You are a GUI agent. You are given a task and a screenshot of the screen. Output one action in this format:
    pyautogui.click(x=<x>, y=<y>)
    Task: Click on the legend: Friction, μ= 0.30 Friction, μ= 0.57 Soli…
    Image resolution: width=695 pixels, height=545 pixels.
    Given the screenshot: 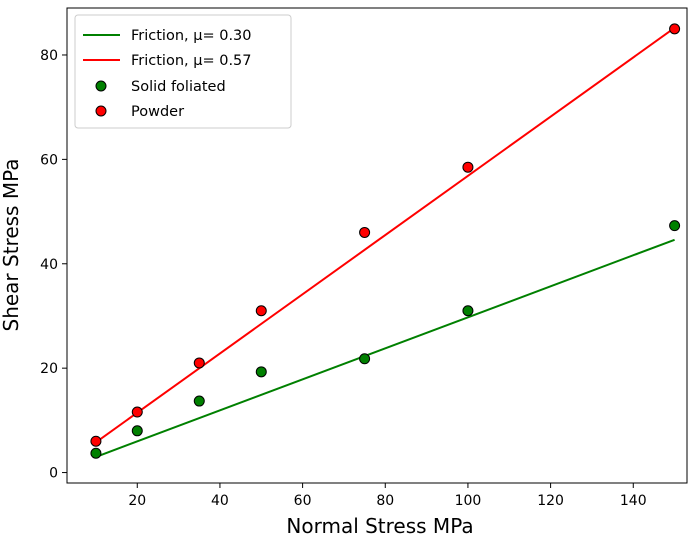 What is the action you would take?
    pyautogui.click(x=183, y=71)
    